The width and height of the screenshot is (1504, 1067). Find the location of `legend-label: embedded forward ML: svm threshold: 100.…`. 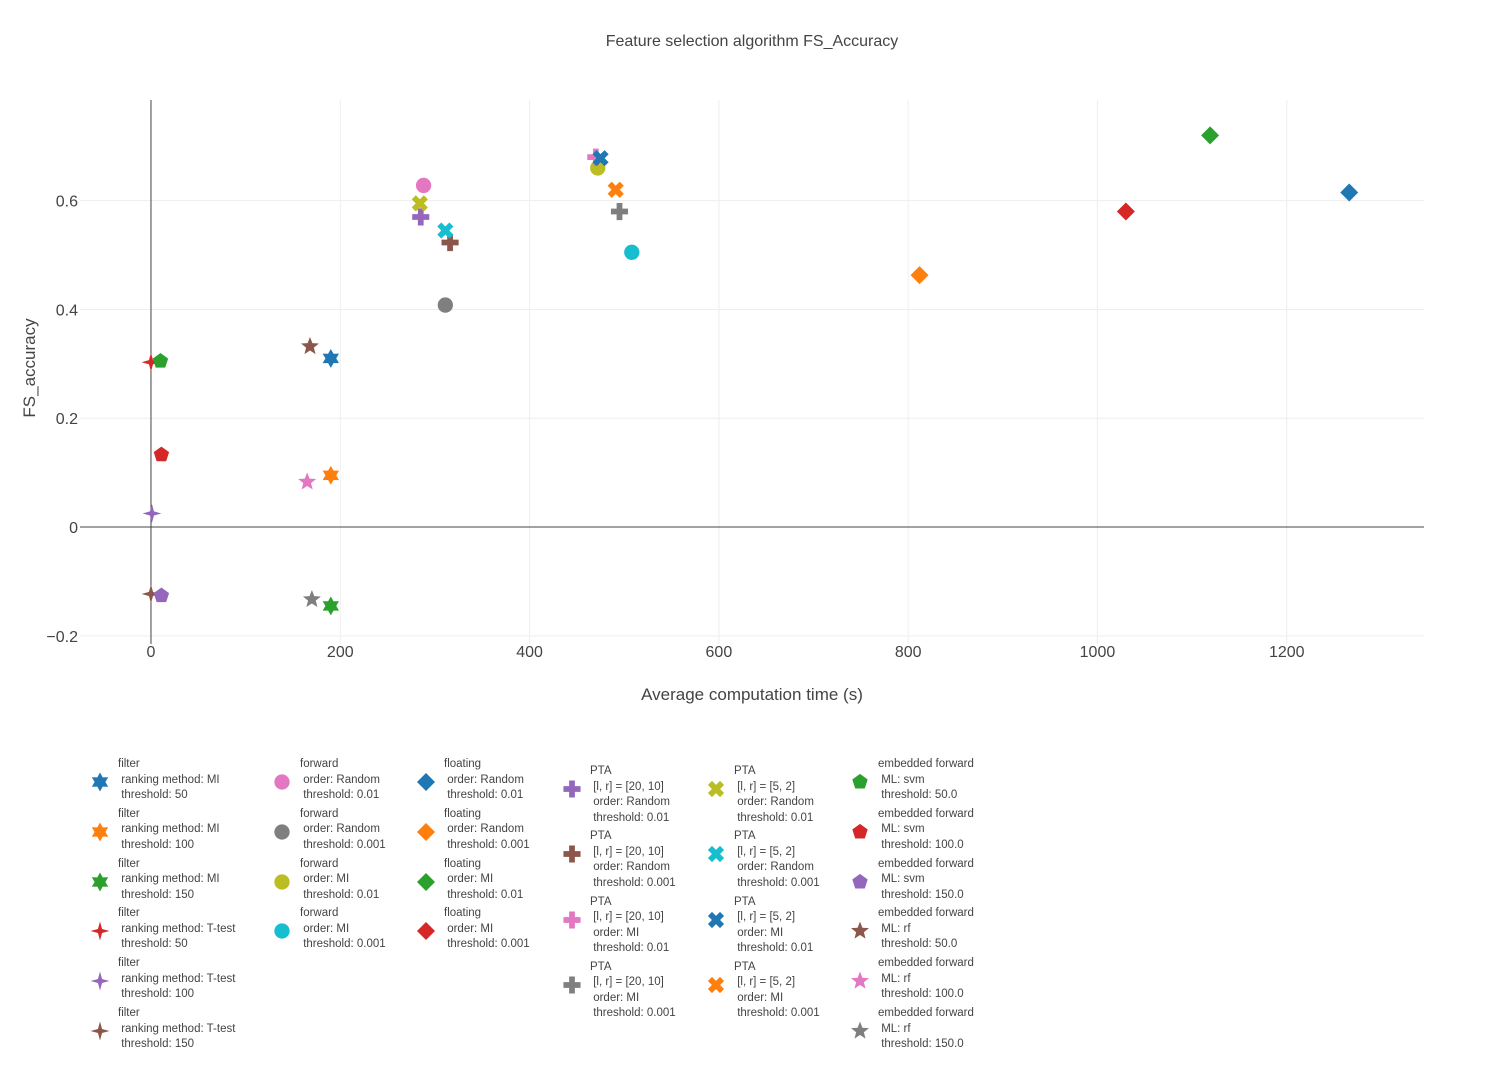

legend-label: embedded forward ML: svm threshold: 100.… is located at coordinates (926, 829).